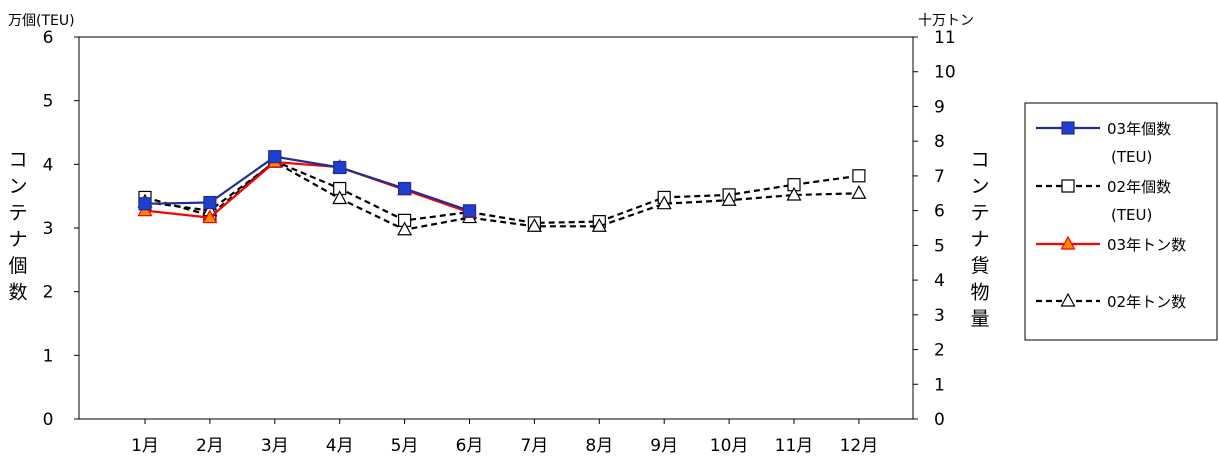 This screenshot has width=1219, height=465. I want to click on legend-label: 02年トン数, so click(1146, 302).